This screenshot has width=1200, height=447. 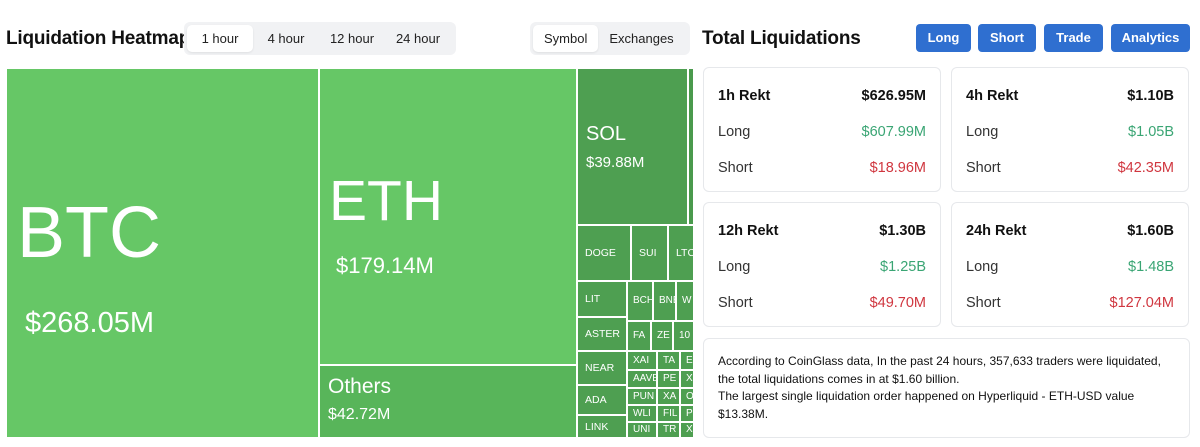 I want to click on tile-10-symbol: 10, so click(x=685, y=335).